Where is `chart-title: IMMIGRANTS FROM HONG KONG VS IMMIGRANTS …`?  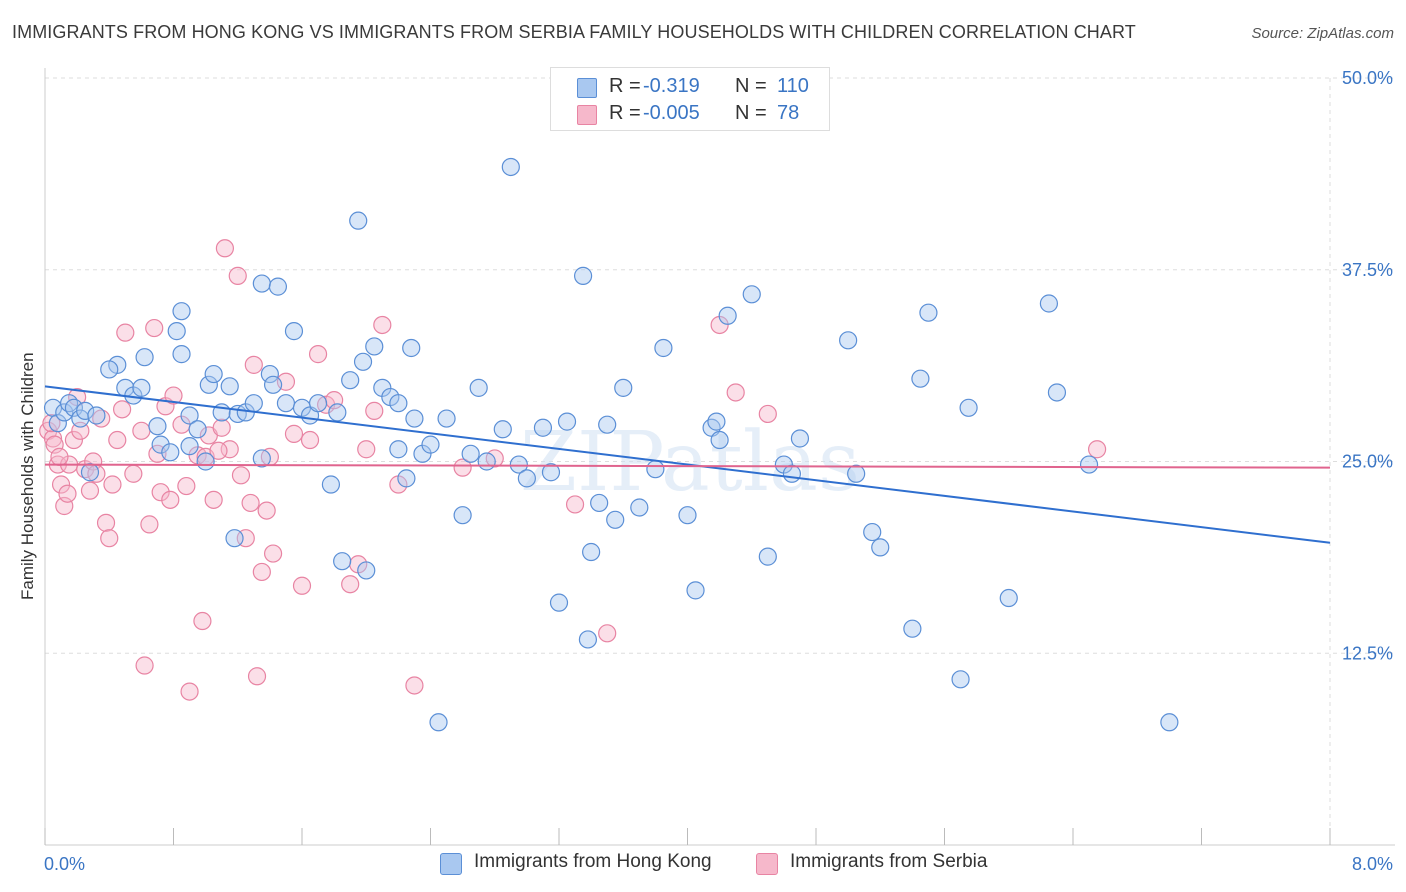 chart-title: IMMIGRANTS FROM HONG KONG VS IMMIGRANTS … is located at coordinates (574, 32).